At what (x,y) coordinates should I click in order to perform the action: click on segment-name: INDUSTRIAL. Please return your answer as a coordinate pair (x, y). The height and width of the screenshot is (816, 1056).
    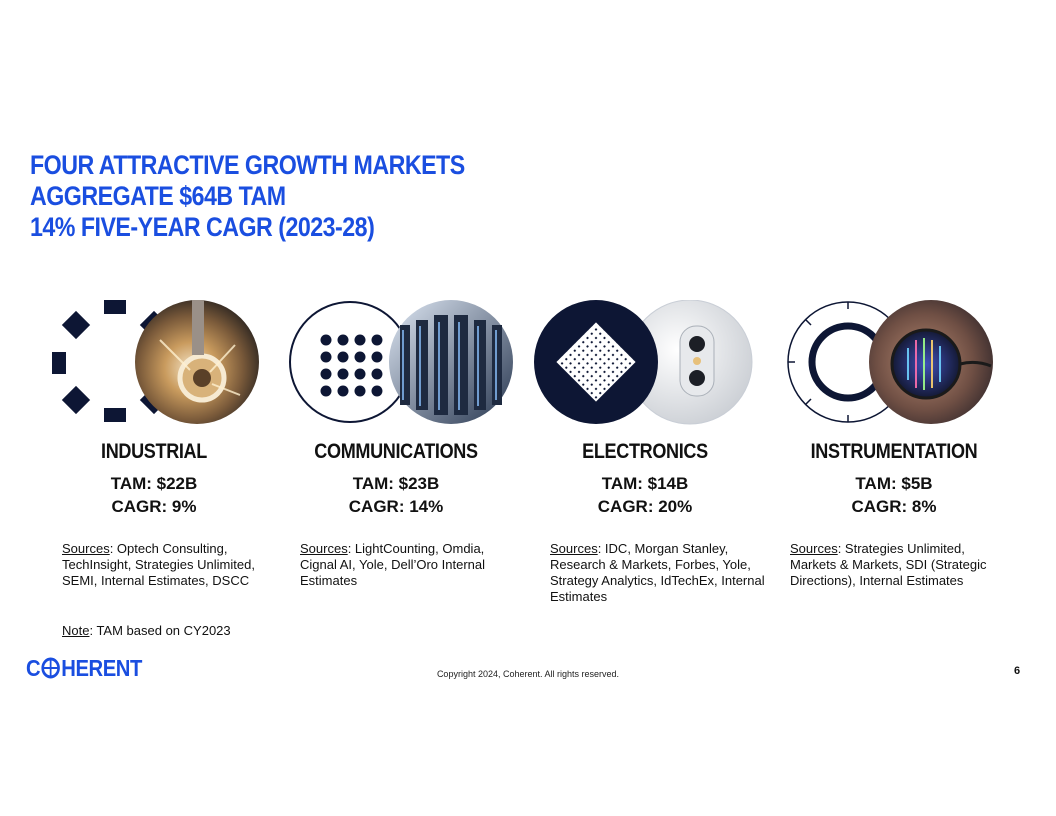
    Looking at the image, I should click on (154, 451).